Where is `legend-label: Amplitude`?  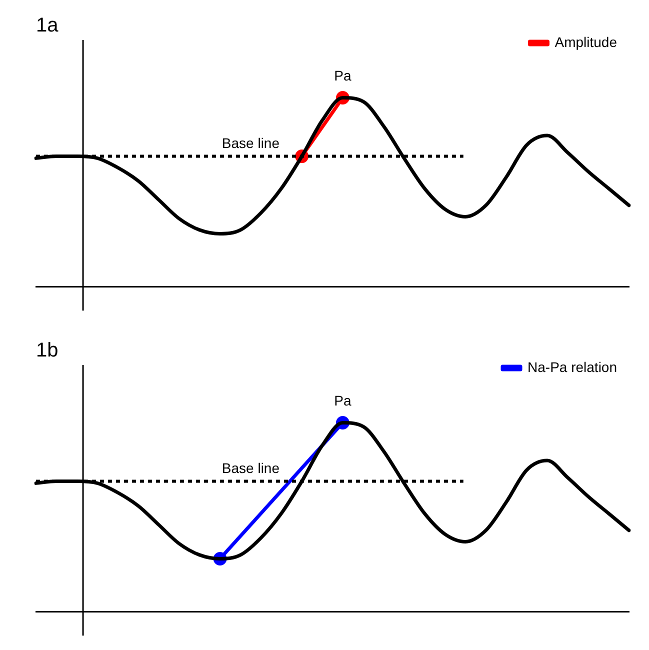 legend-label: Amplitude is located at coordinates (586, 42).